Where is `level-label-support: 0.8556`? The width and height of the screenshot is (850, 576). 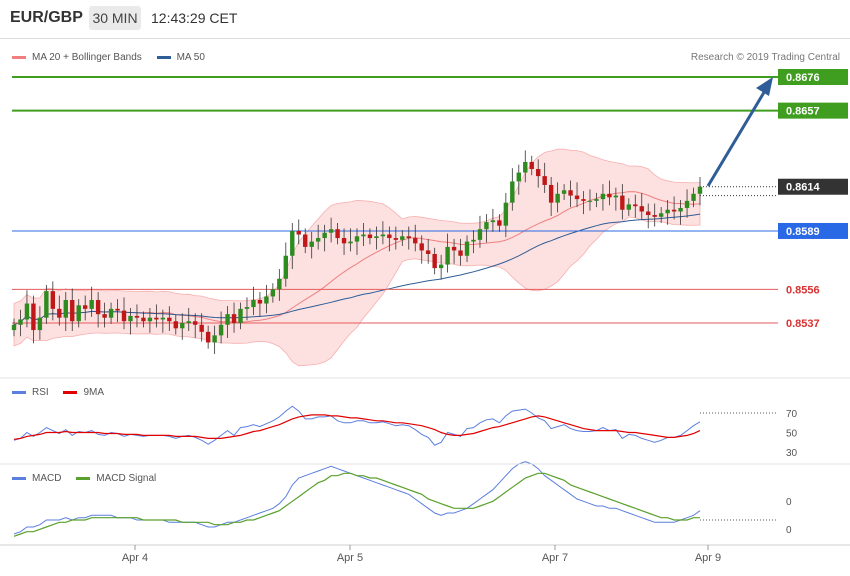
level-label-support: 0.8556 is located at coordinates (803, 290).